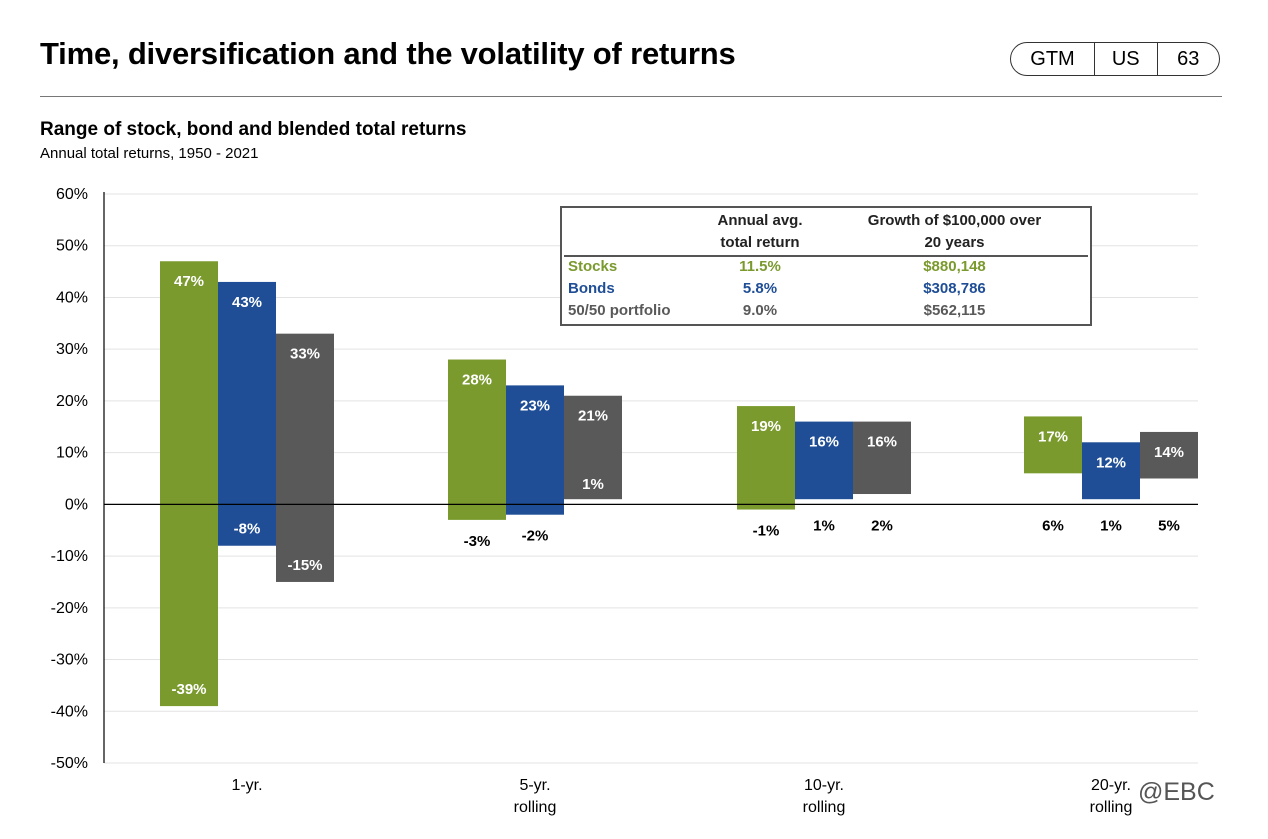 This screenshot has width=1268, height=839. What do you see at coordinates (760, 232) in the screenshot?
I see `legend-col-avg-header: Annual avg. total return` at bounding box center [760, 232].